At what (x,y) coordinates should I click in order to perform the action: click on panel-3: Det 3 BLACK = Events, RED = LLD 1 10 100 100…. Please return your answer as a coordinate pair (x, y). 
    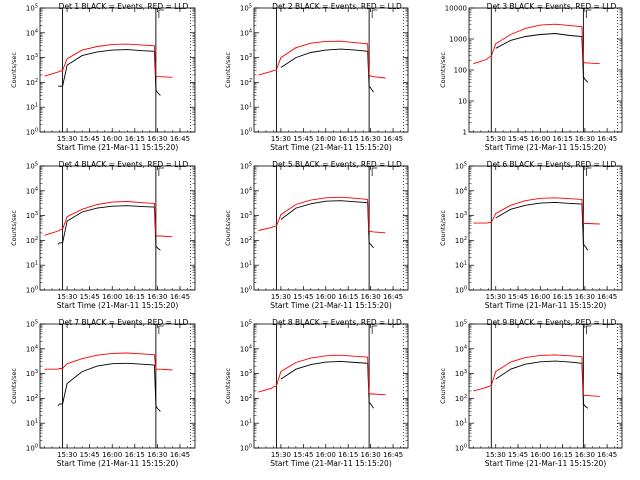
    Looking at the image, I should click on (531, 77).